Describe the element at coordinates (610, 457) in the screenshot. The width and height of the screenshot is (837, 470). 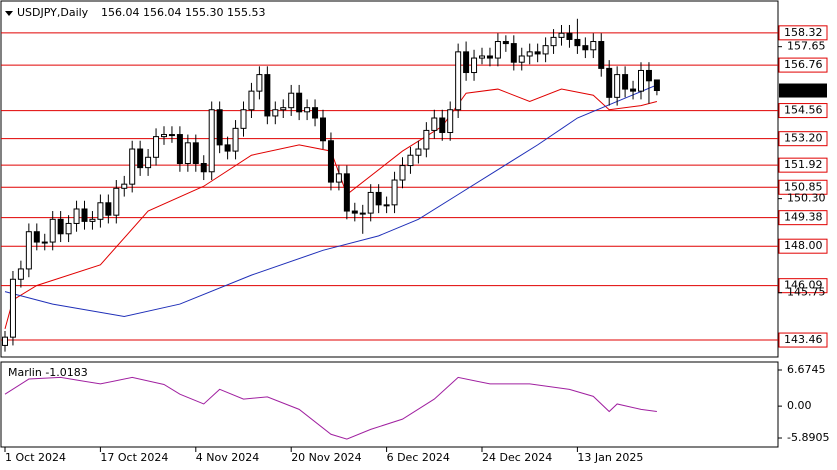
I see `x-tick-label: 13 Jan 2025` at that location.